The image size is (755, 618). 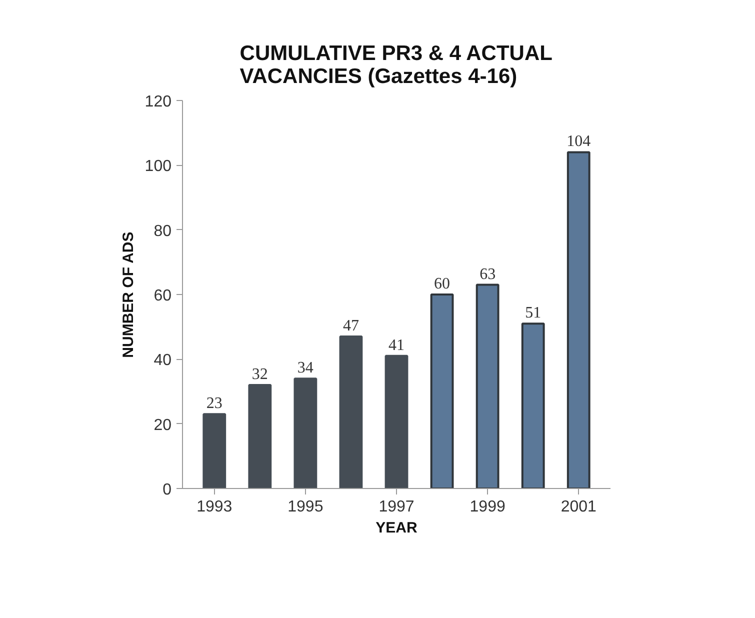 What do you see at coordinates (397, 528) in the screenshot?
I see `x-axis-title: YEAR` at bounding box center [397, 528].